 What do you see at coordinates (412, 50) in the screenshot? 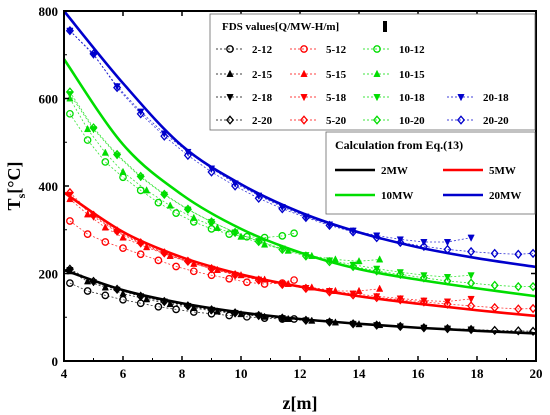
I see `fds-legend-label: 10-12` at bounding box center [412, 50].